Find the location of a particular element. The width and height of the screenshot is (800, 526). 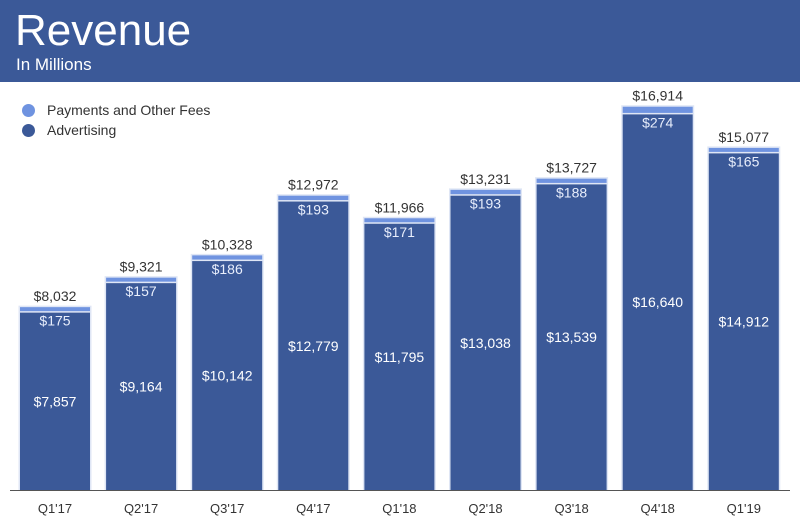

x-tick-label: Q3'18 is located at coordinates (571, 508).